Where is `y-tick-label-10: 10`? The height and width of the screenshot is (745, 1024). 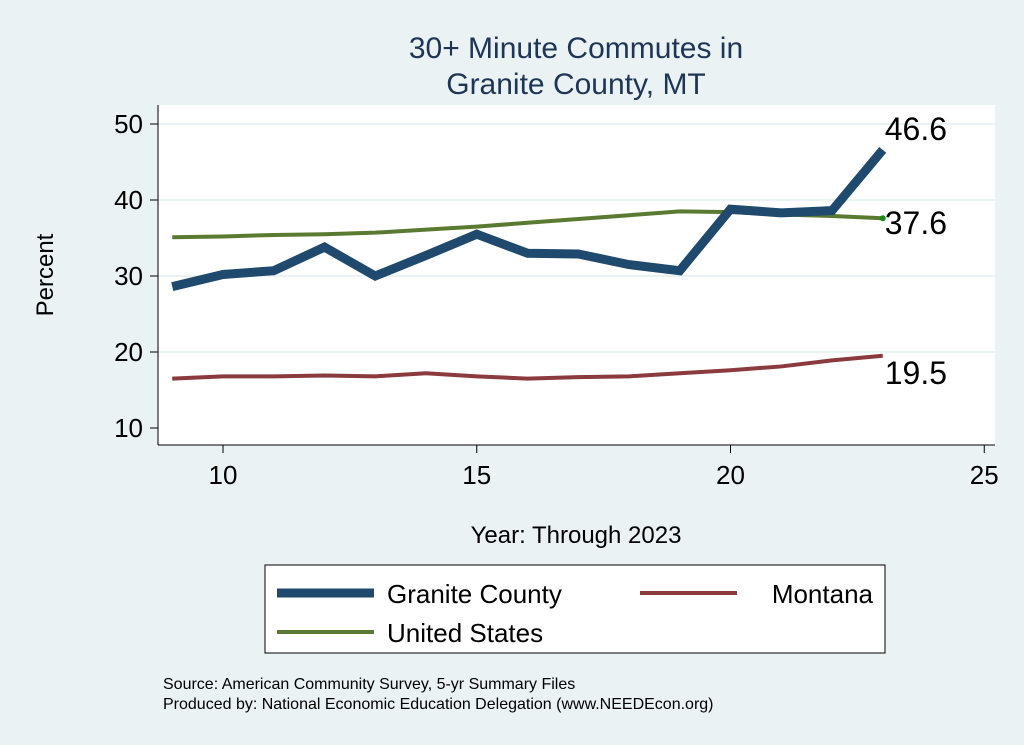 y-tick-label-10: 10 is located at coordinates (128, 428).